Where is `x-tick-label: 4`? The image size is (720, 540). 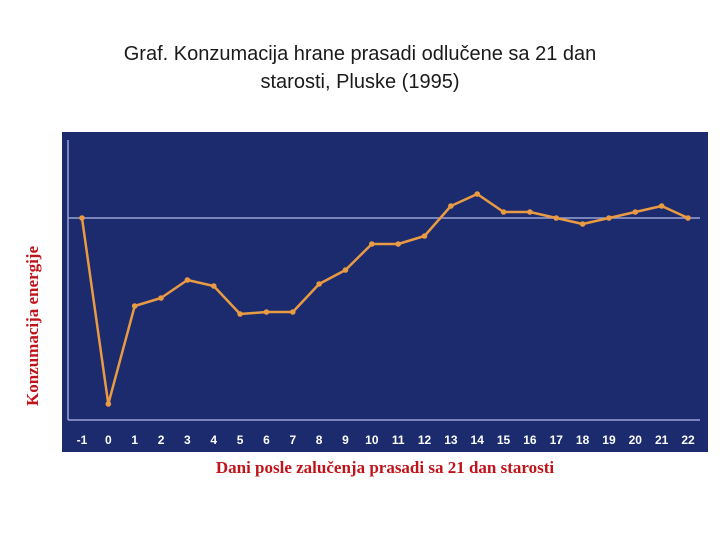
x-tick-label: 4 is located at coordinates (213, 440).